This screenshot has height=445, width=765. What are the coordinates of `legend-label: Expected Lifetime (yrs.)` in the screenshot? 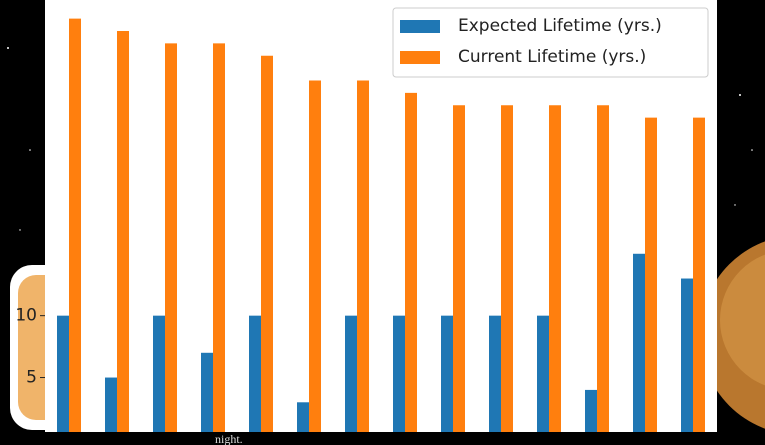 It's located at (560, 26).